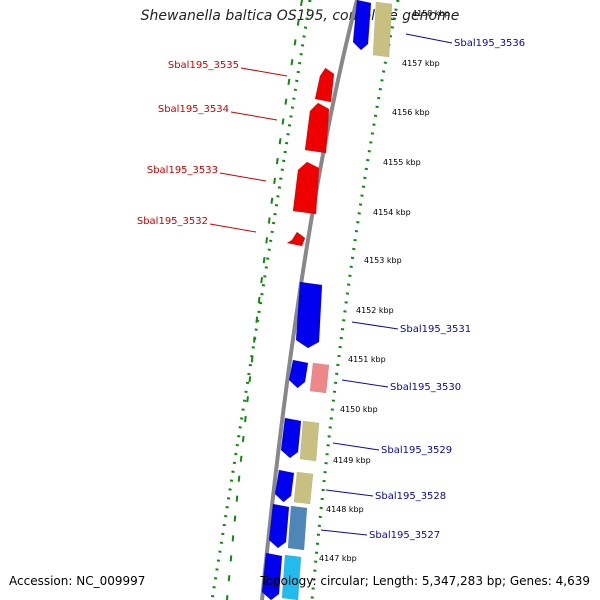 This screenshot has height=600, width=600. I want to click on gene-label-reverse: Sbal195_3534, so click(193, 109).